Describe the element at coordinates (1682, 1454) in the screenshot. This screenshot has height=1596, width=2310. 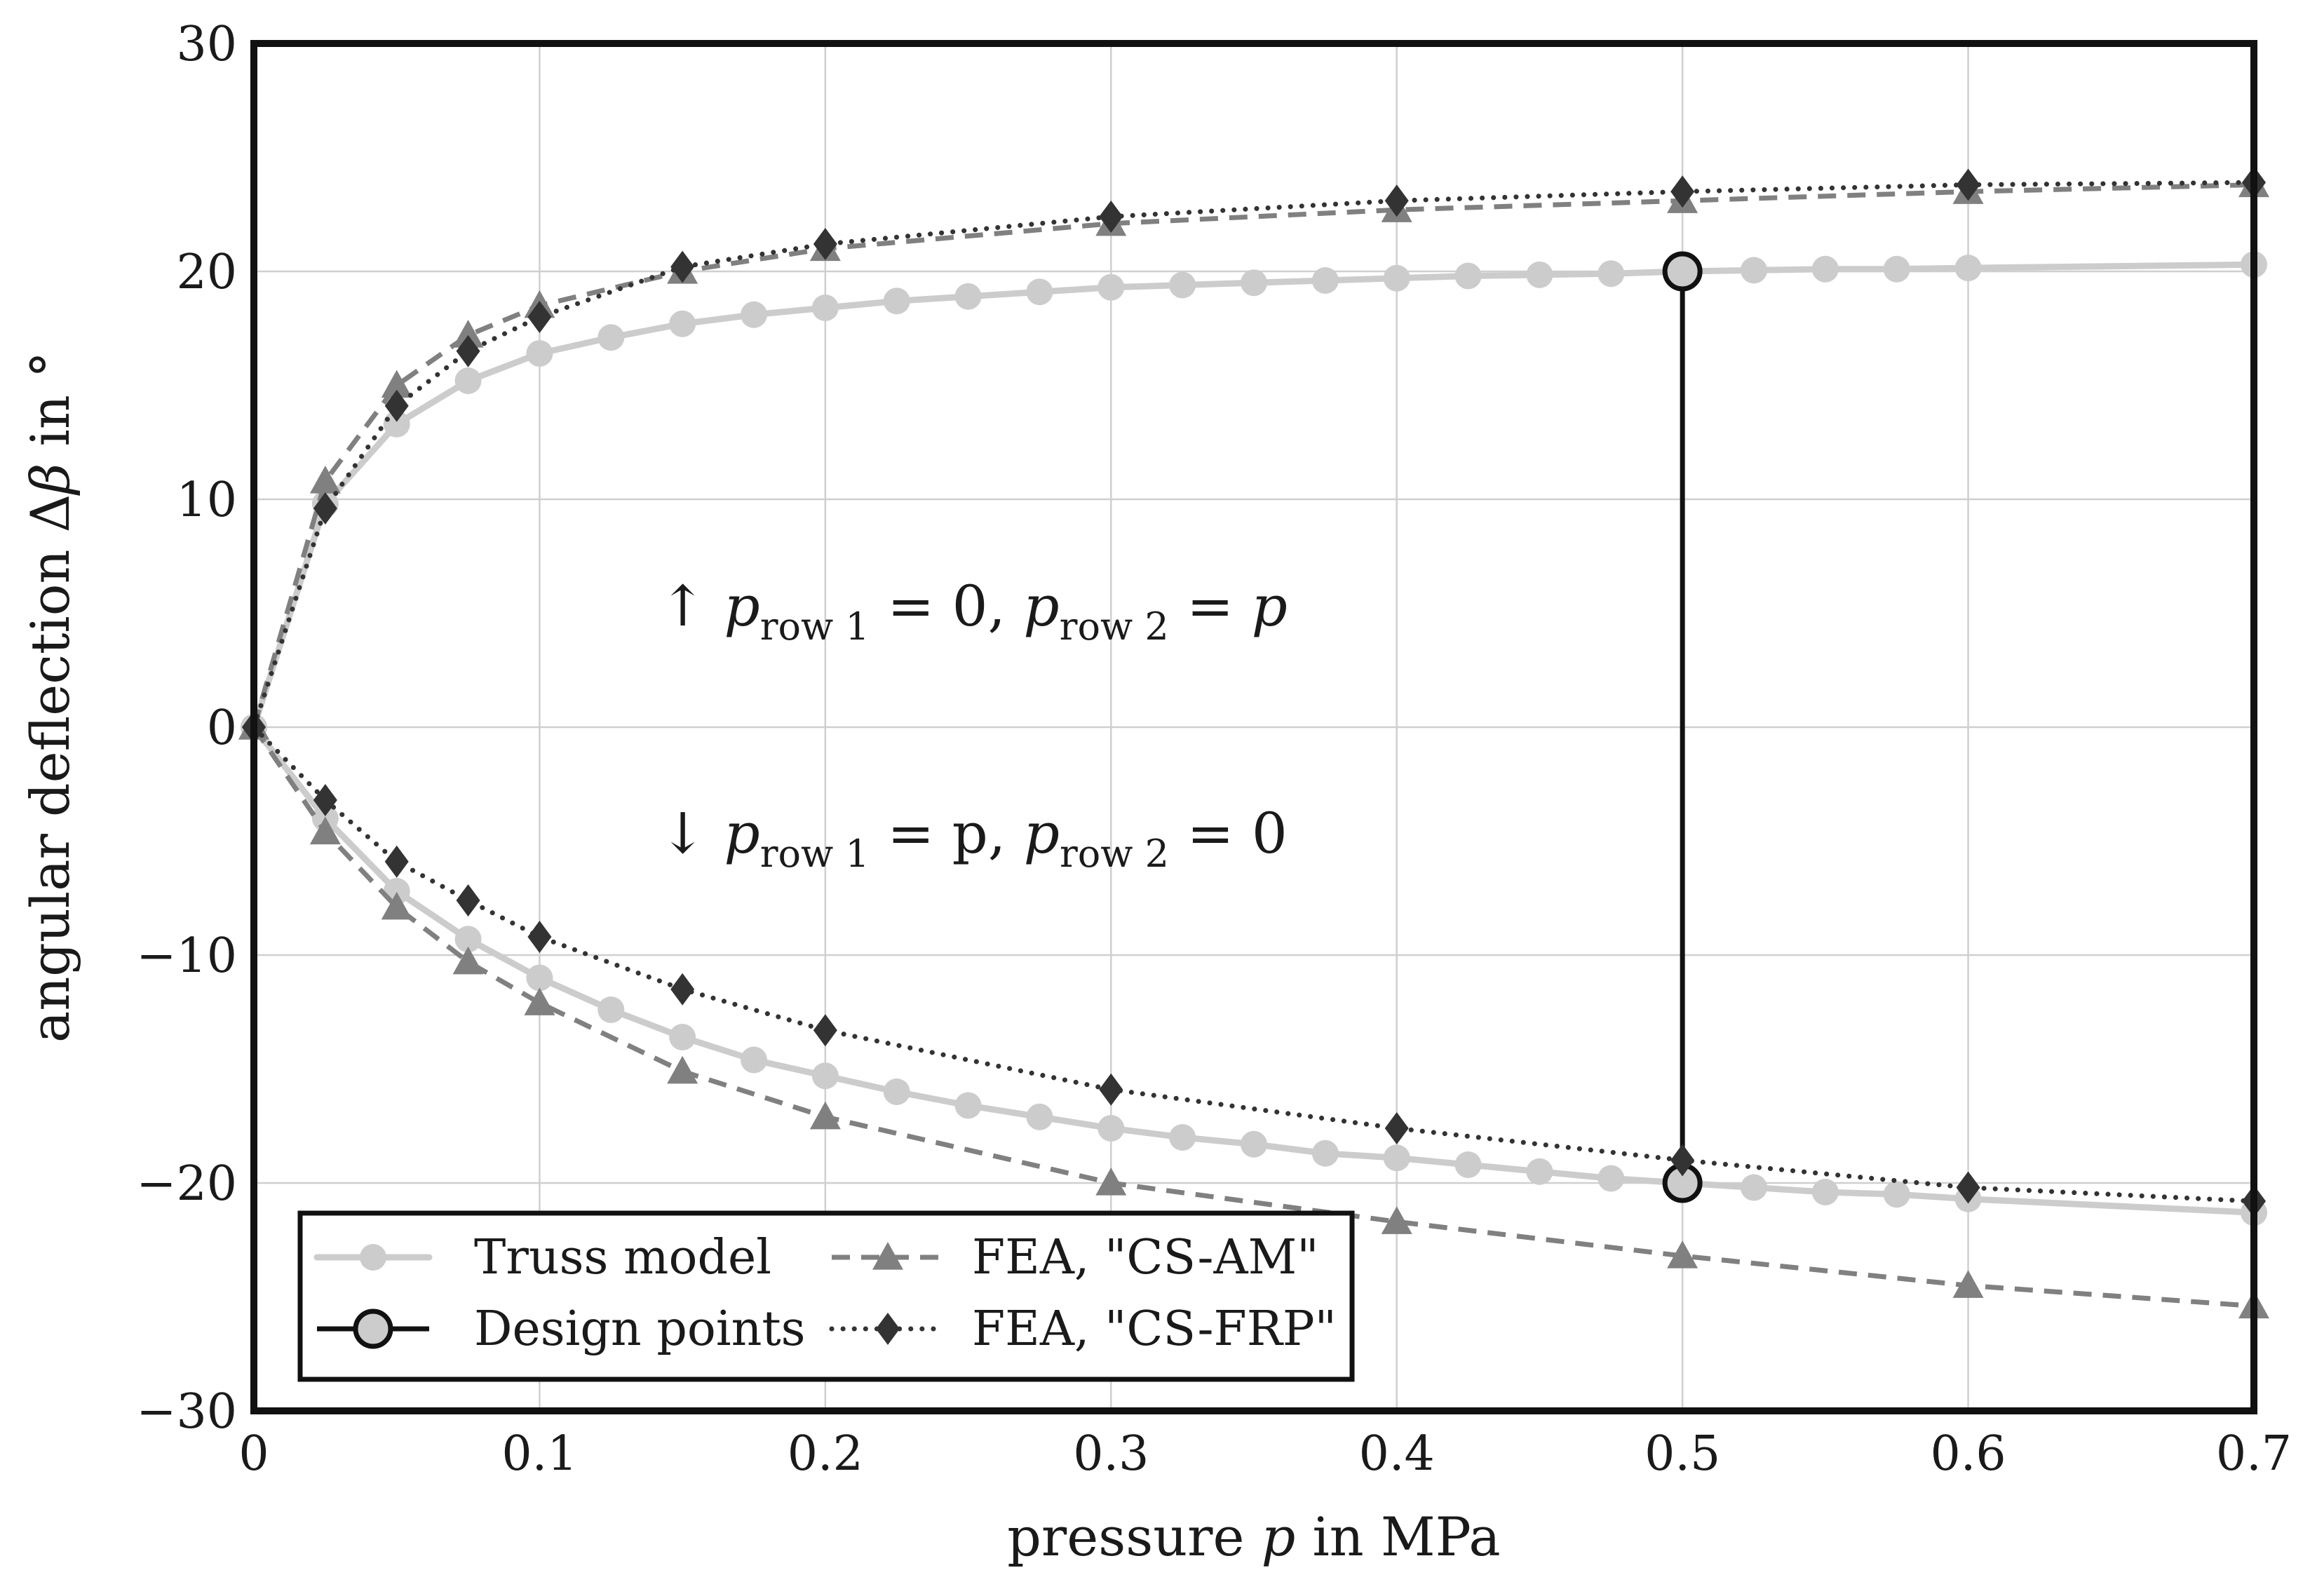
I see `x-tick-label: 0.5` at that location.